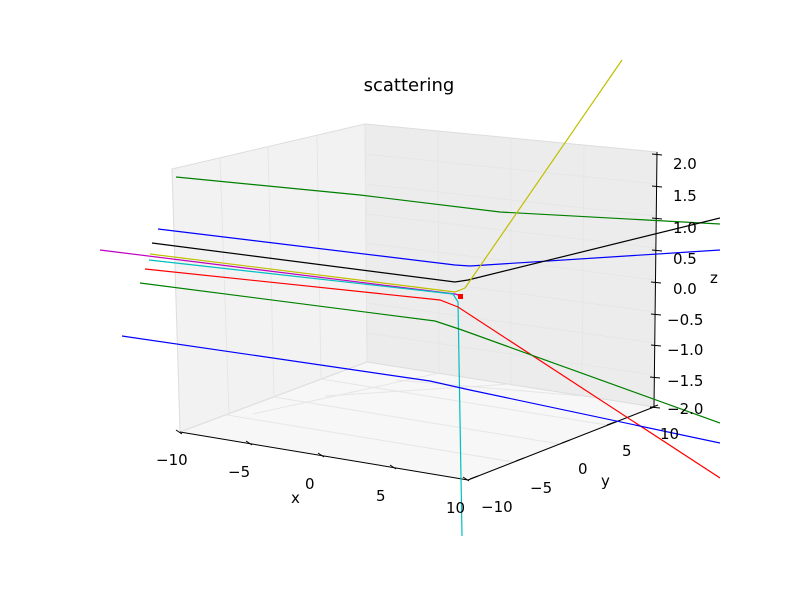 Image resolution: width=800 pixels, height=596 pixels. Describe the element at coordinates (172, 460) in the screenshot. I see `x-tick-label: −10` at that location.